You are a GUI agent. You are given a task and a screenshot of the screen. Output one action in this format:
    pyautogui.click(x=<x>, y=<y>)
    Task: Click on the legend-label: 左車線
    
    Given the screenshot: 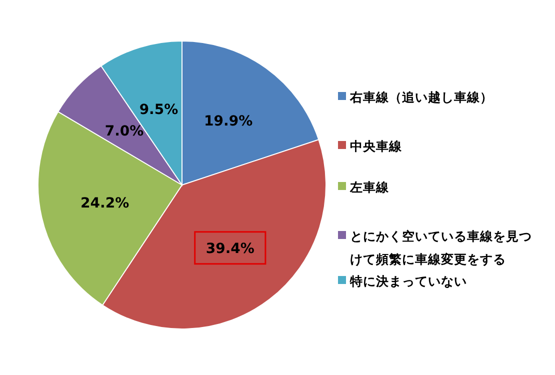 What is the action you would take?
    pyautogui.click(x=369, y=186)
    